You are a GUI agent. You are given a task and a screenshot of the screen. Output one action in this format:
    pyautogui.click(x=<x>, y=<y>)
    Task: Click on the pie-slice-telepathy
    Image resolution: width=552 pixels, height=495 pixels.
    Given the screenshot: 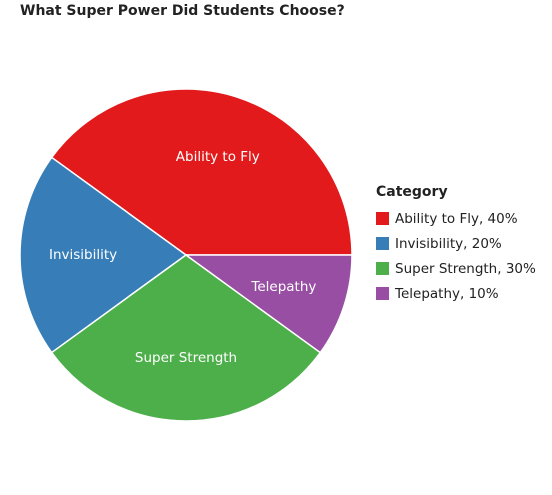 What is the action you would take?
    pyautogui.click(x=269, y=304)
    